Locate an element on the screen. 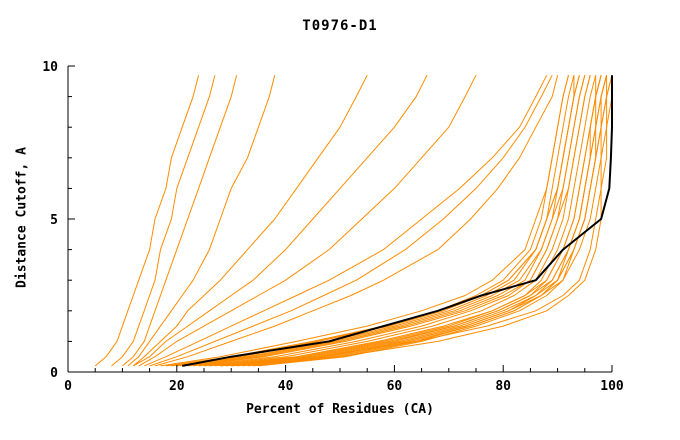 The height and width of the screenshot is (440, 680). x-tick-label: 20 is located at coordinates (177, 386).